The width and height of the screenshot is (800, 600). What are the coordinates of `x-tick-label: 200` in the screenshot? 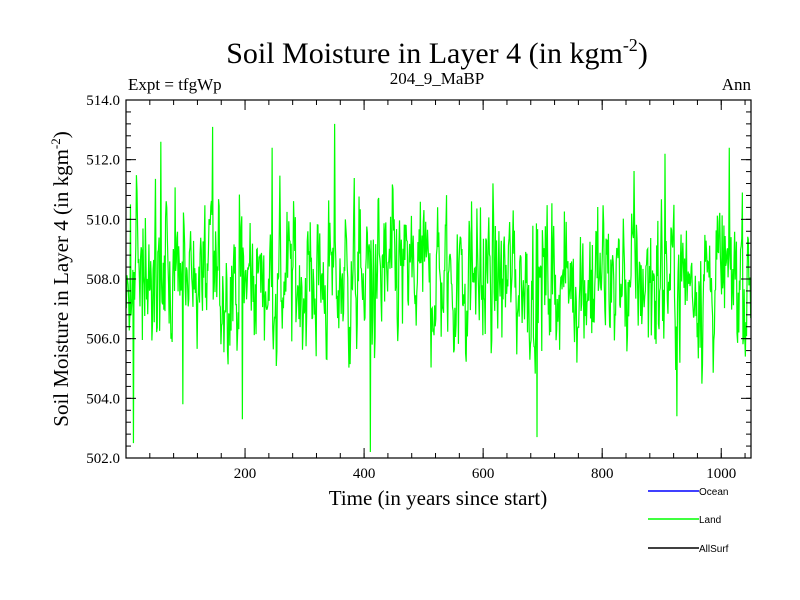 It's located at (245, 474).